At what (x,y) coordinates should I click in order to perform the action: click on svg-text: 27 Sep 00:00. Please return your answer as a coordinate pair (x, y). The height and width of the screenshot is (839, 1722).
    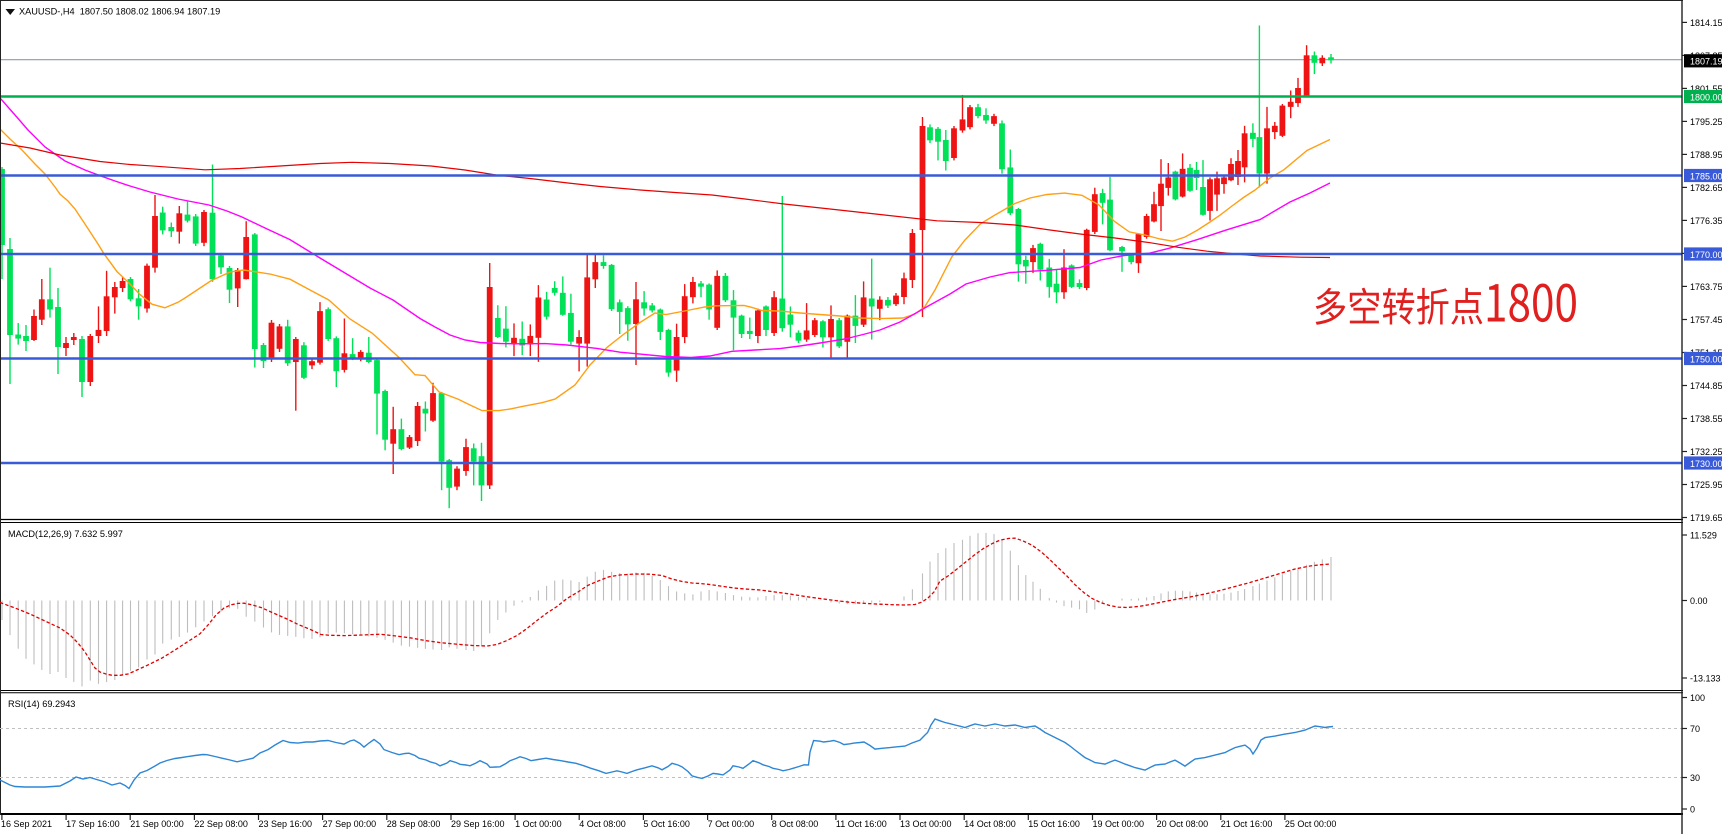
    Looking at the image, I should click on (350, 824).